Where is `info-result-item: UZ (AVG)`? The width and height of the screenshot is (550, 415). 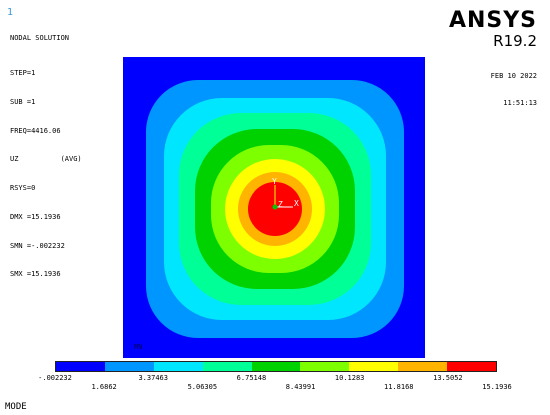
info-result-item: UZ (AVG) is located at coordinates (46, 159).